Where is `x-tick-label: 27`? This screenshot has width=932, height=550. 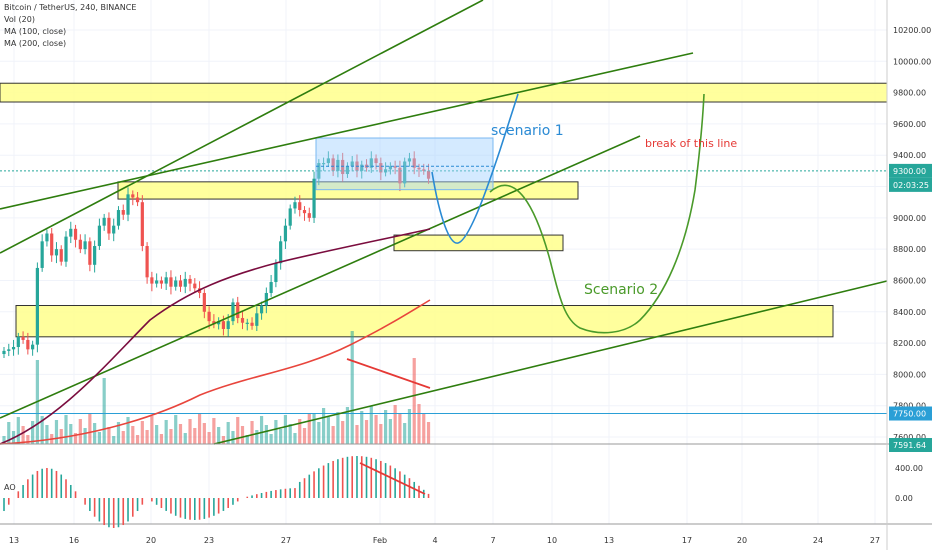
x-tick-label: 27 is located at coordinates (875, 540).